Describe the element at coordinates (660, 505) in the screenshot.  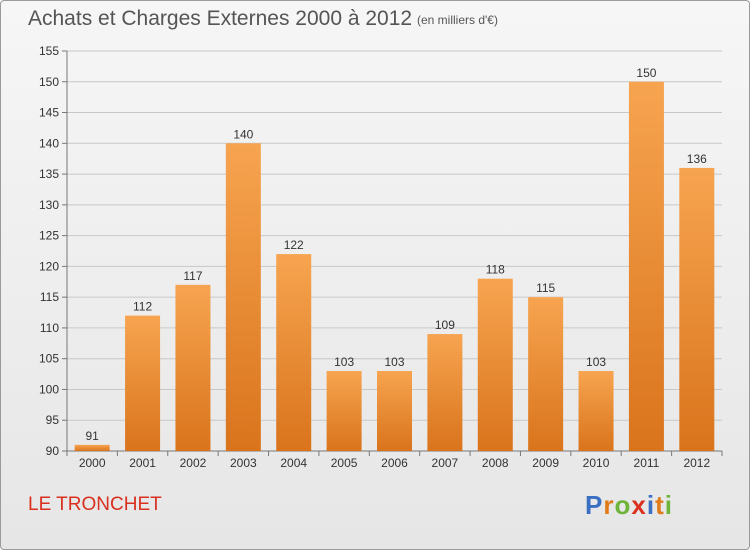
I see `logo-letter: t` at that location.